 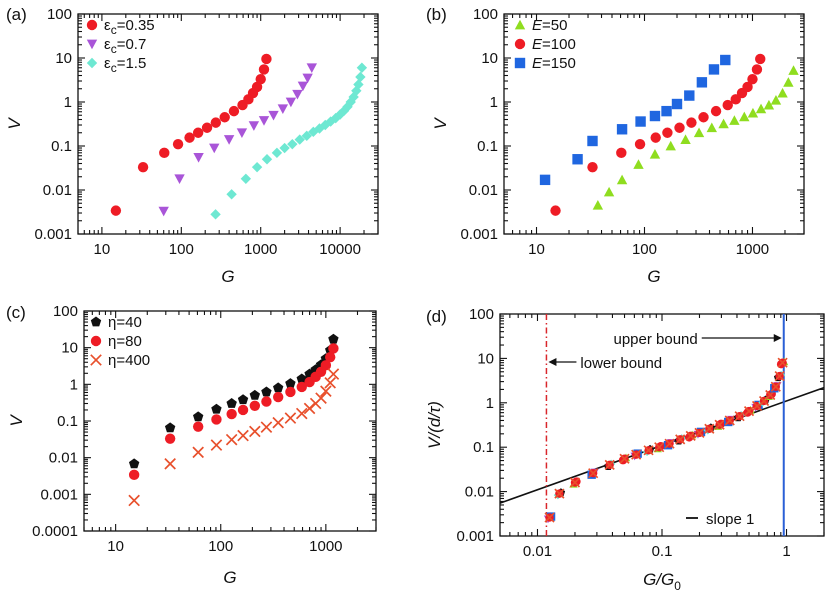 What do you see at coordinates (483, 190) in the screenshot?
I see `panel-b-ytick-label: 0.01` at bounding box center [483, 190].